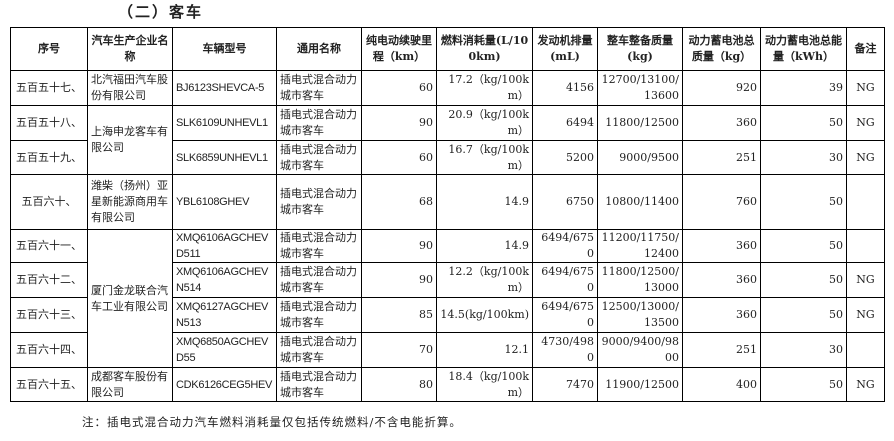 The width and height of the screenshot is (894, 441). I want to click on engine-cell: 7470, so click(565, 384).